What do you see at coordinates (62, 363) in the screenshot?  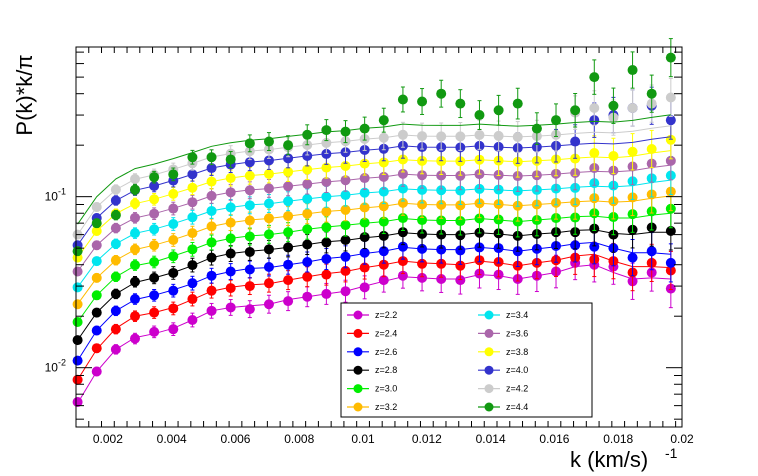 I see `y-tick-label-exponent: -2` at bounding box center [62, 363].